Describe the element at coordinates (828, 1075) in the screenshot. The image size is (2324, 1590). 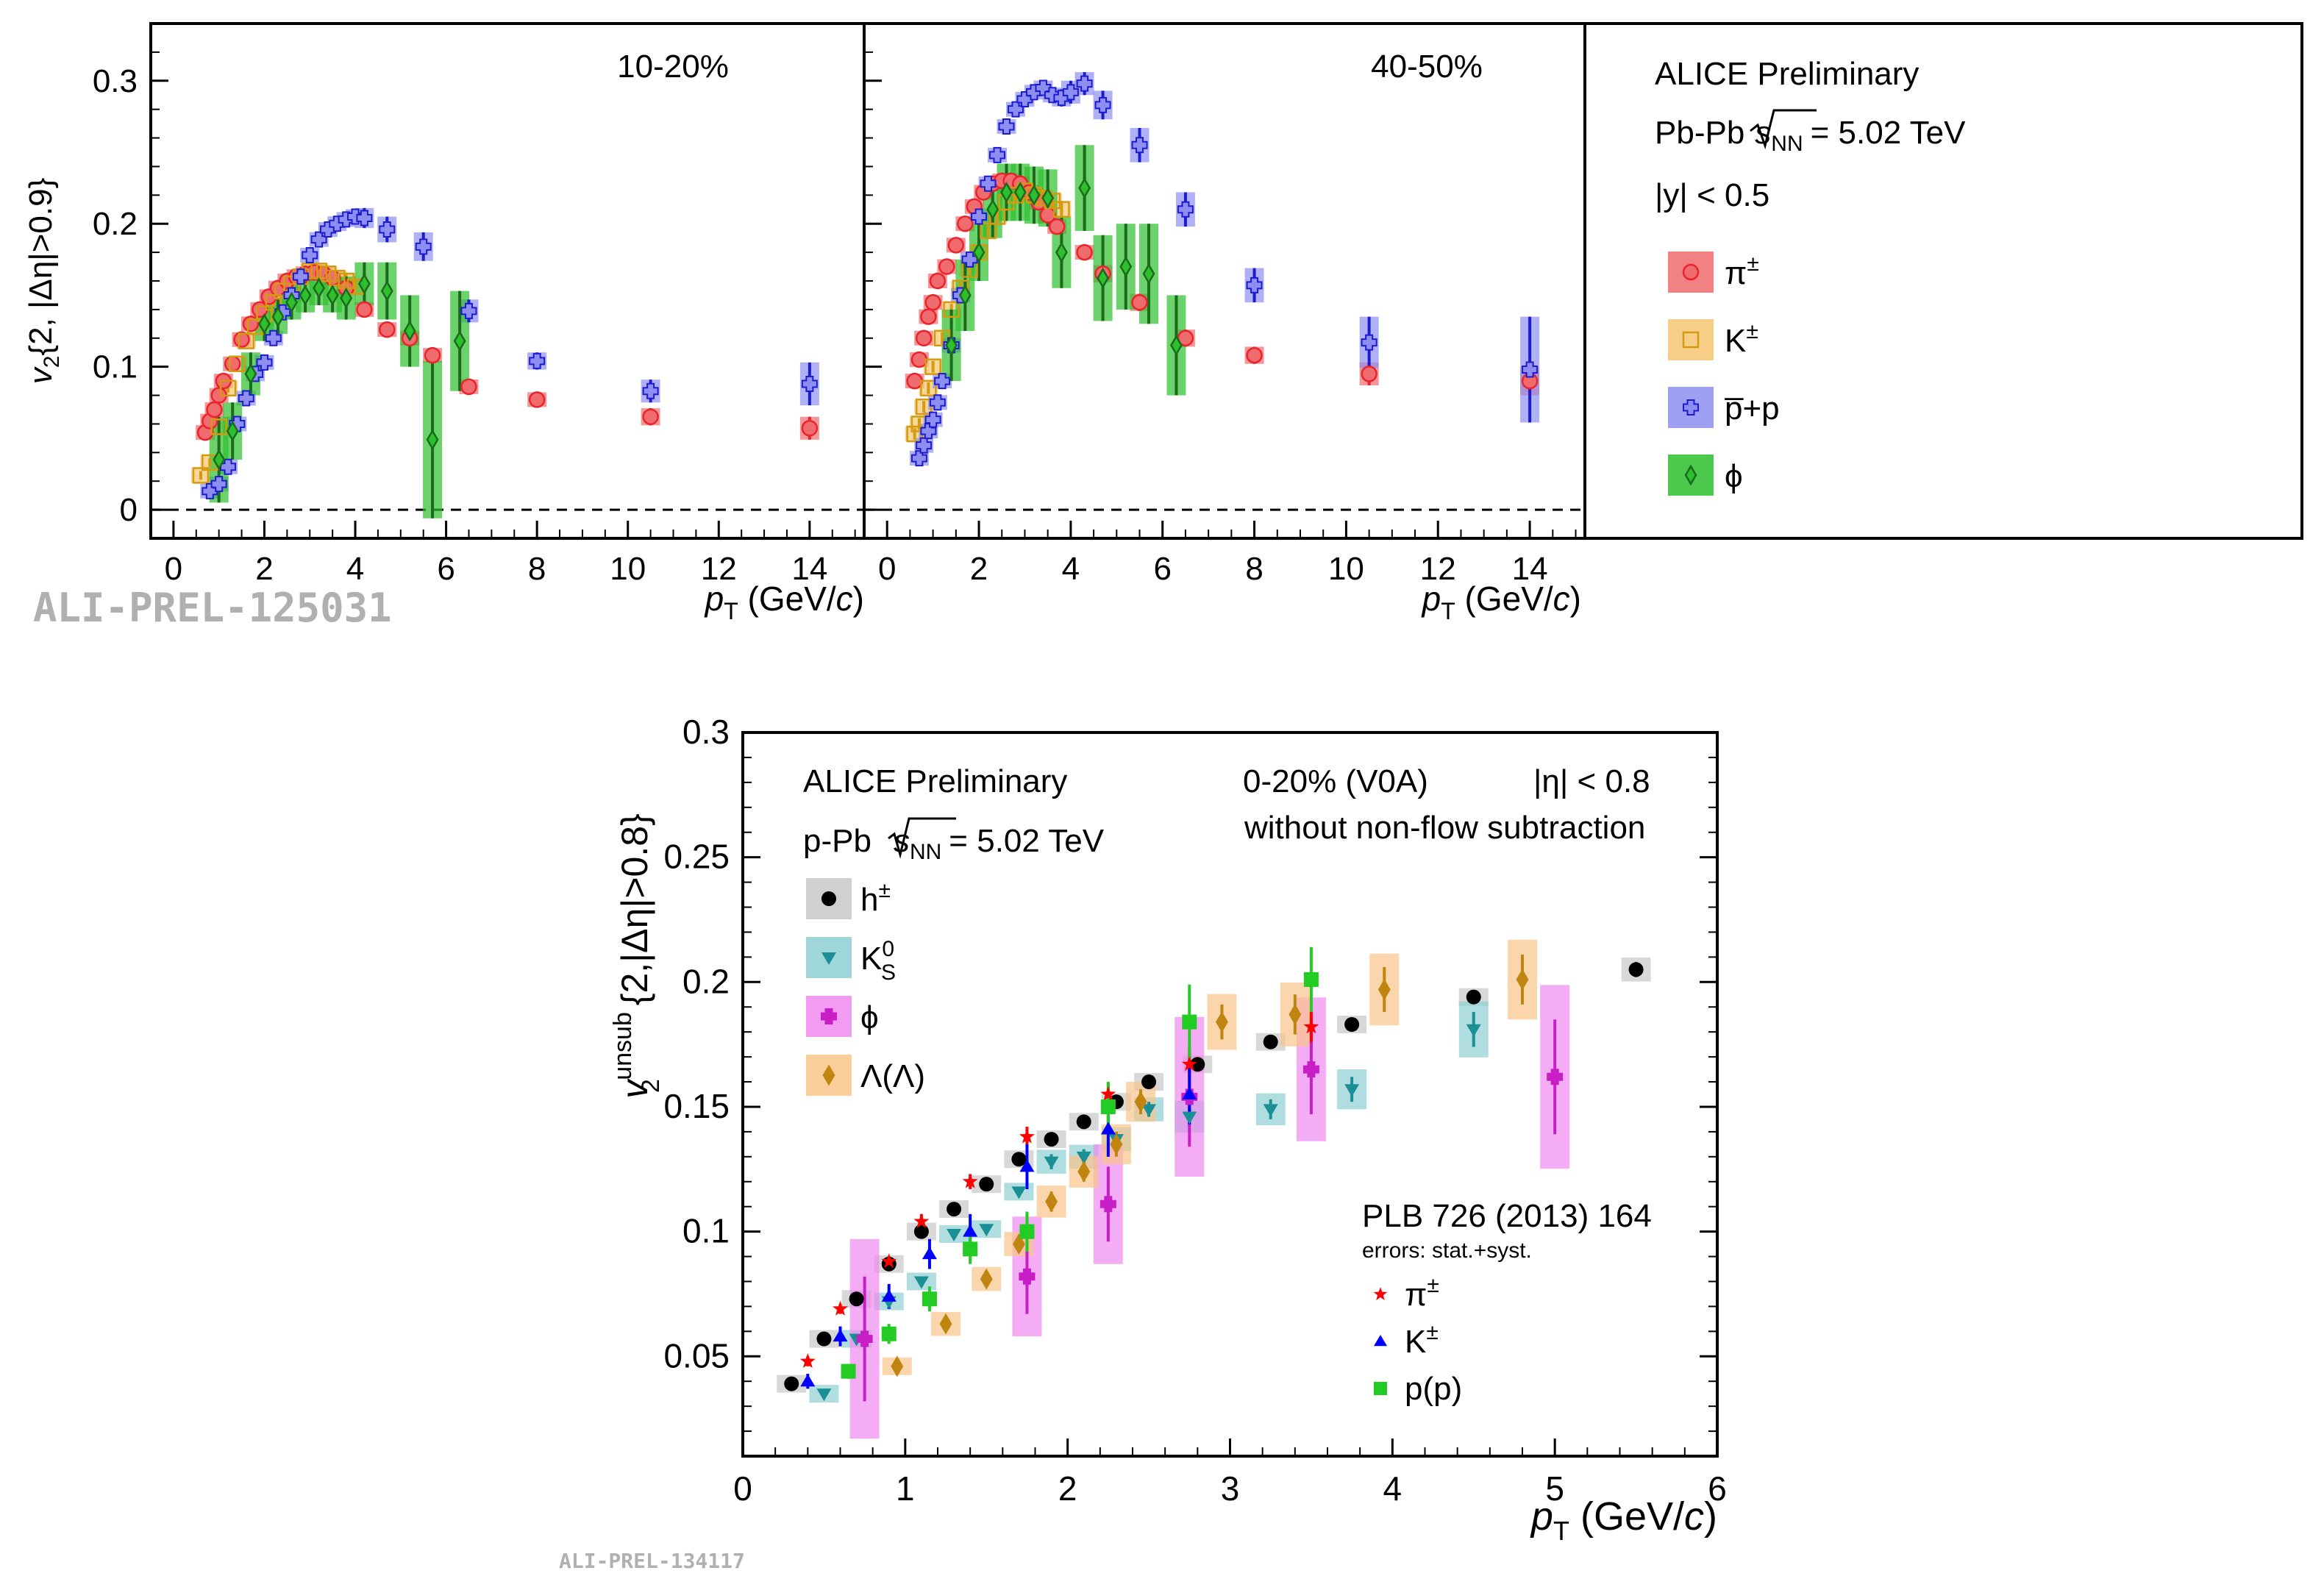
I see `bottom-legend-marker-lambda-shape` at that location.